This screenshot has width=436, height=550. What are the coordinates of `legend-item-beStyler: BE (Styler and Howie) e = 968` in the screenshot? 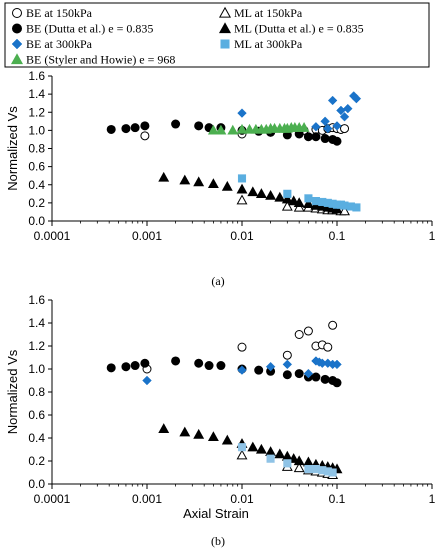 It's located at (92, 60).